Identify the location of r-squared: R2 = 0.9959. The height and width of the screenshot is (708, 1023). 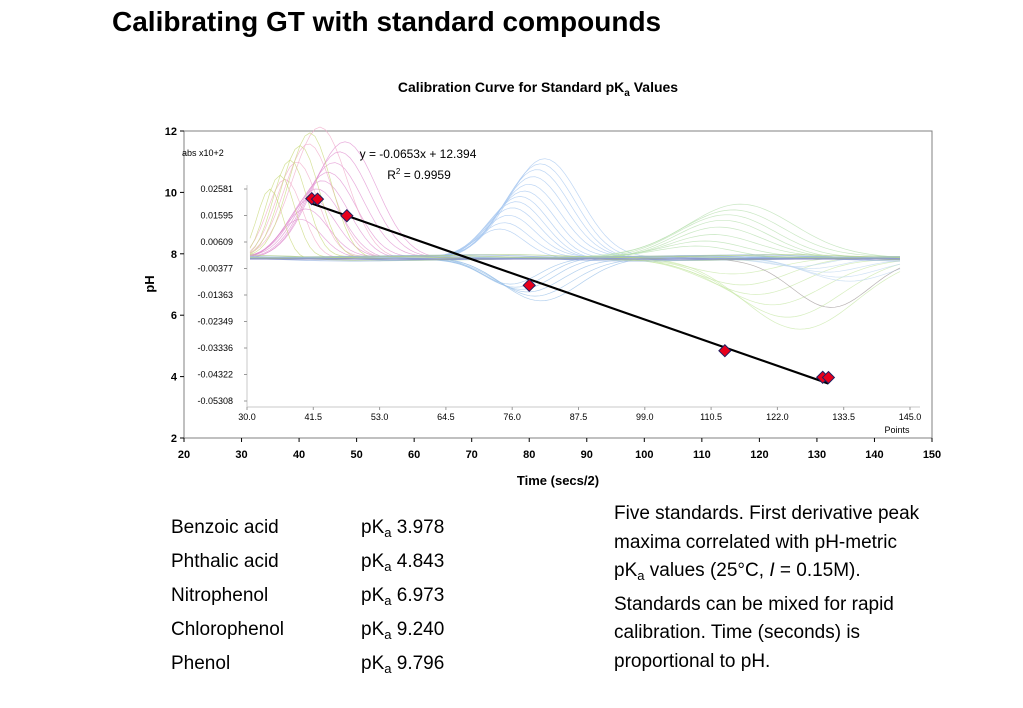
(419, 174).